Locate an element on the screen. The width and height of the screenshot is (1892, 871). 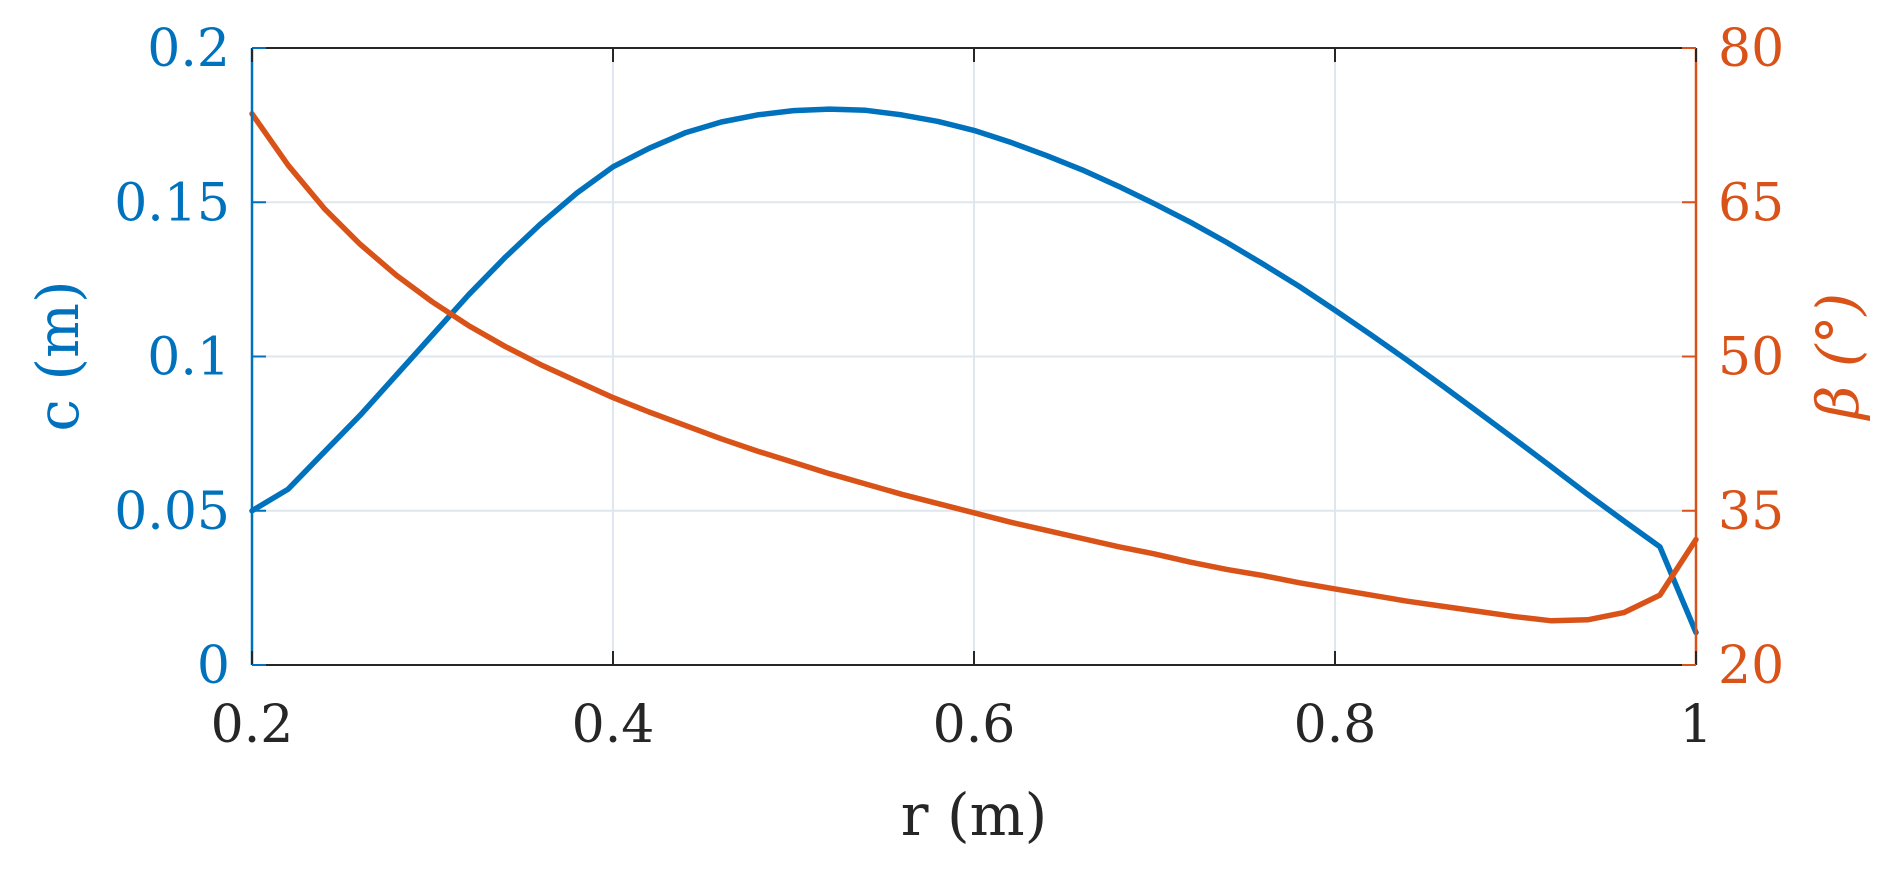
x-axis-label: r (m) is located at coordinates (974, 815).